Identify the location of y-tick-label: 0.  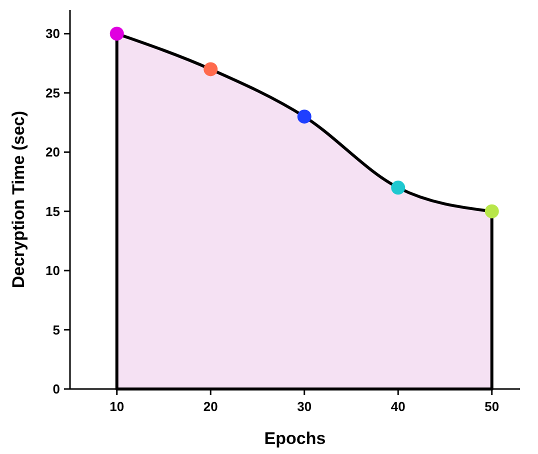
(56, 389).